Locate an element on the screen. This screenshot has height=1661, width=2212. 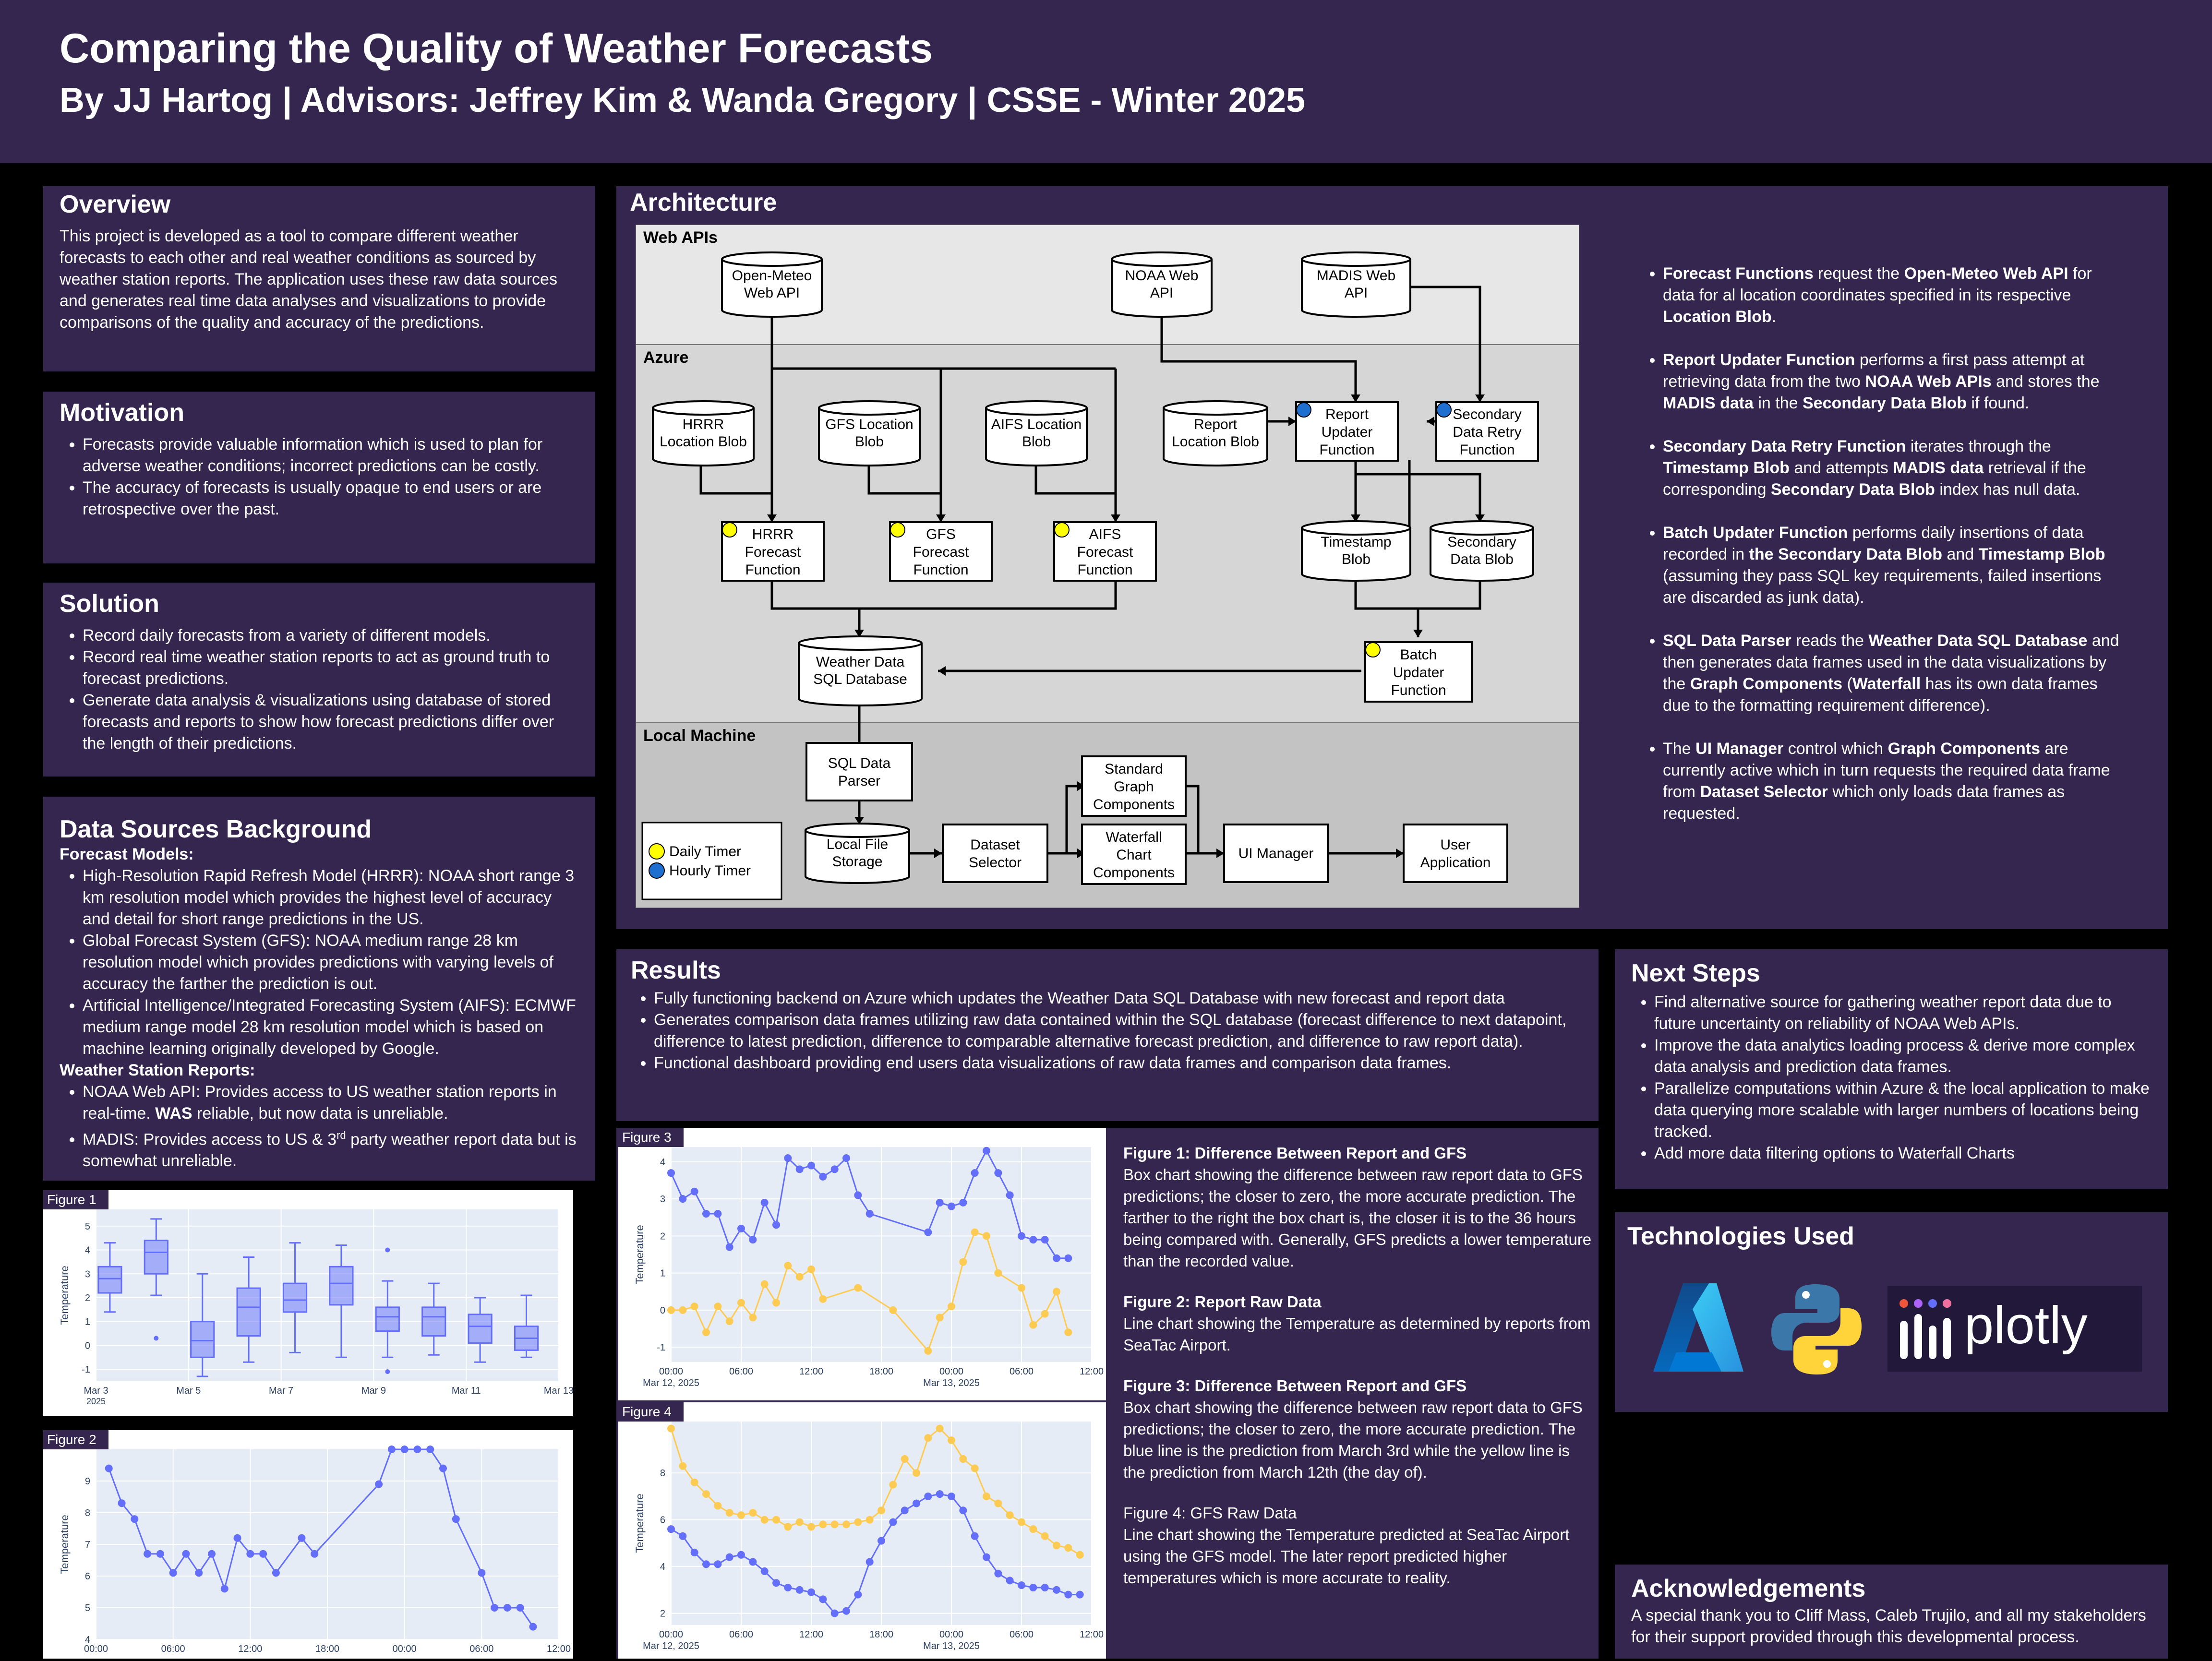
overview-title: Overview is located at coordinates (115, 204).